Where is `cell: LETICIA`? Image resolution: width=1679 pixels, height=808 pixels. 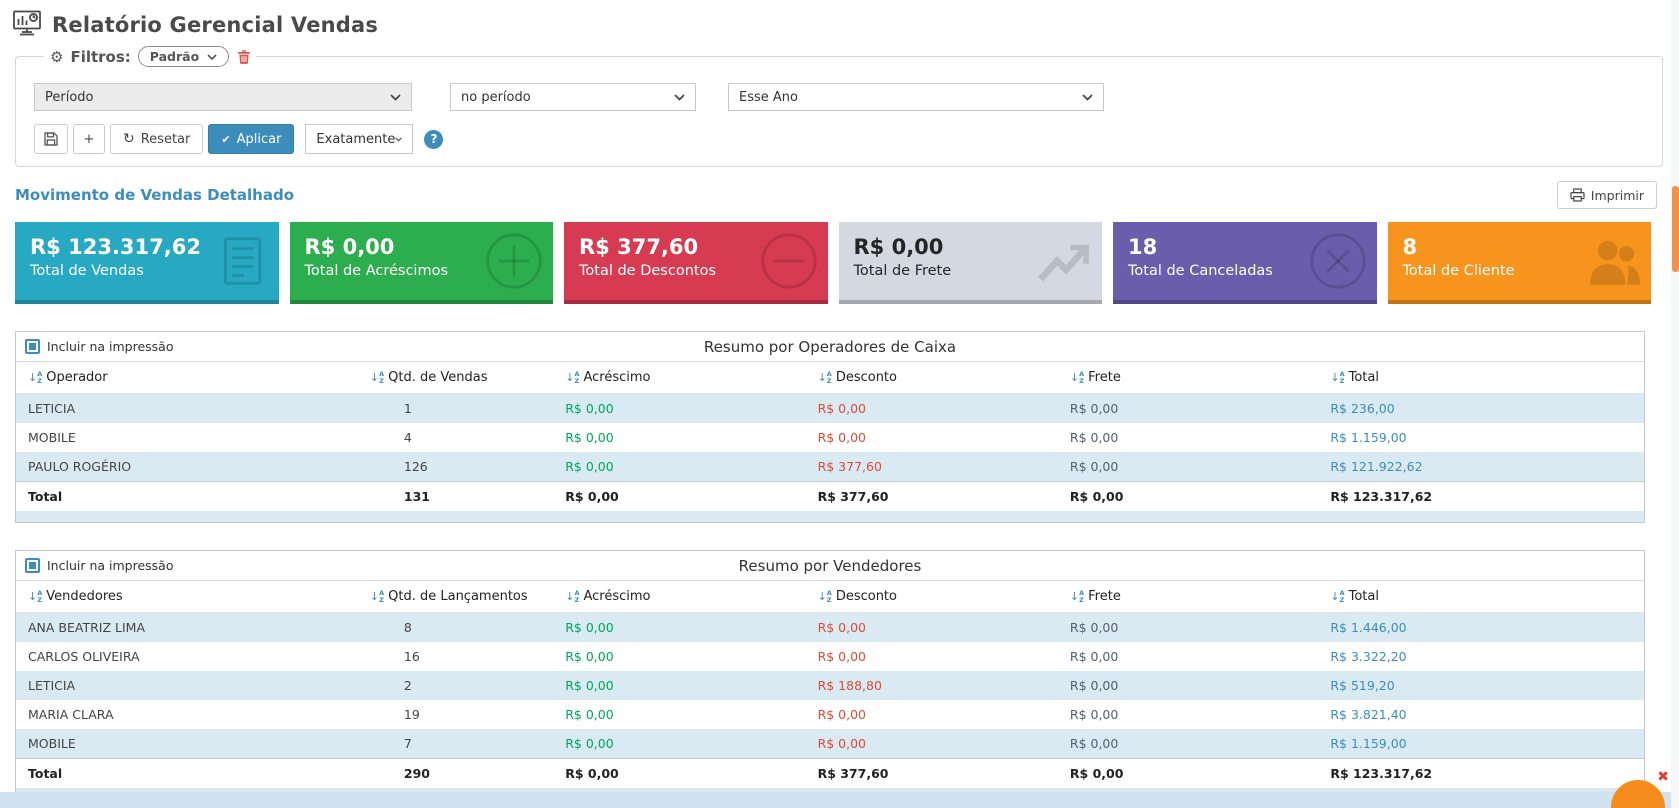
cell: LETICIA is located at coordinates (52, 685).